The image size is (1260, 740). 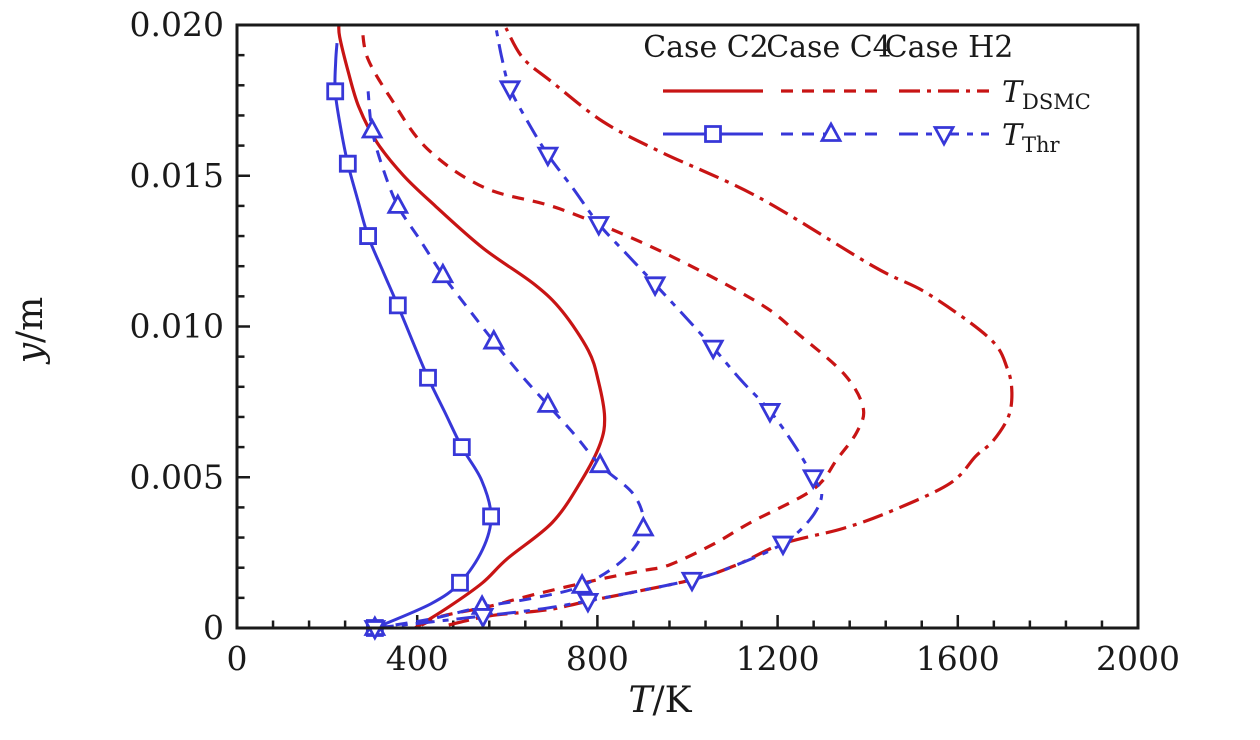 What do you see at coordinates (1138, 658) in the screenshot?
I see `x-tick-label: 2000` at bounding box center [1138, 658].